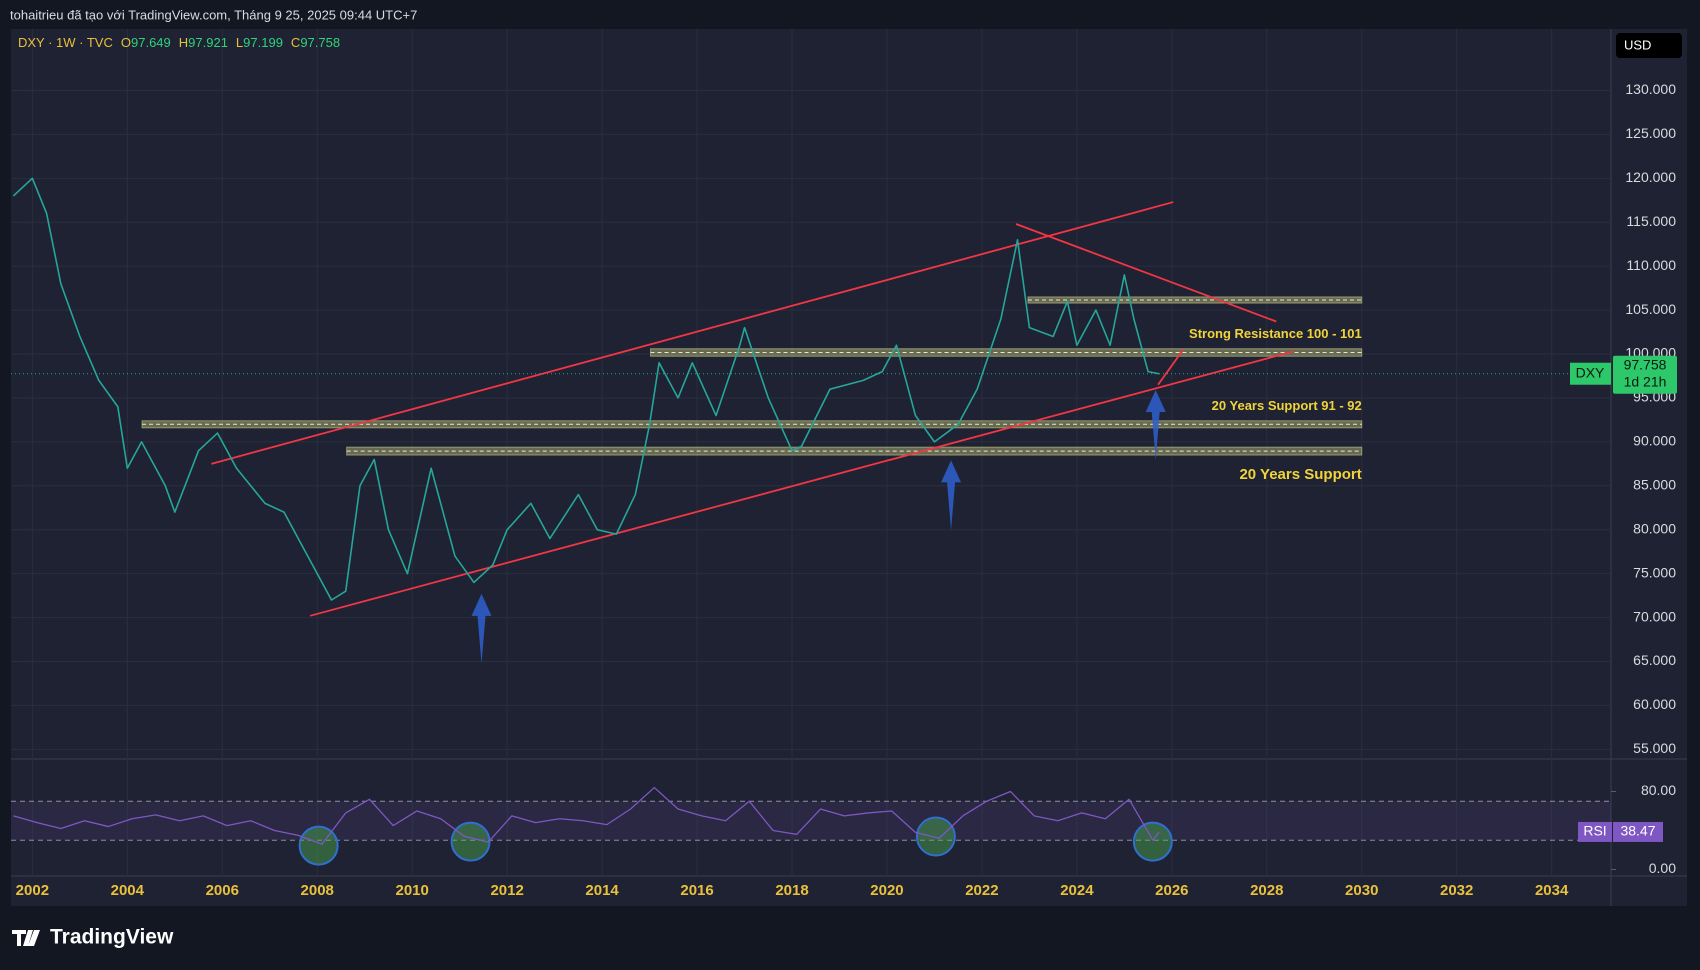 The width and height of the screenshot is (1700, 970). Describe the element at coordinates (886, 890) in the screenshot. I see `x-tick-label: 2020` at that location.